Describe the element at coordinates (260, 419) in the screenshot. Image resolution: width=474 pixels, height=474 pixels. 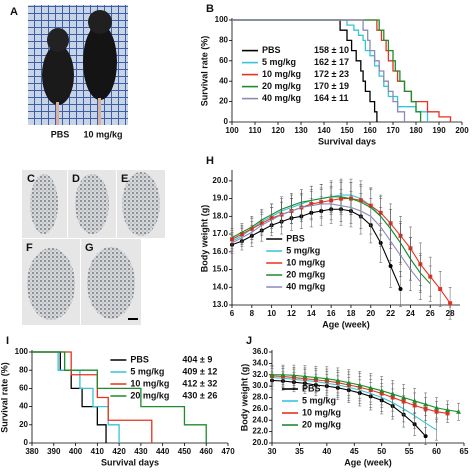
I see `y-tick-label: 24.0` at that location.